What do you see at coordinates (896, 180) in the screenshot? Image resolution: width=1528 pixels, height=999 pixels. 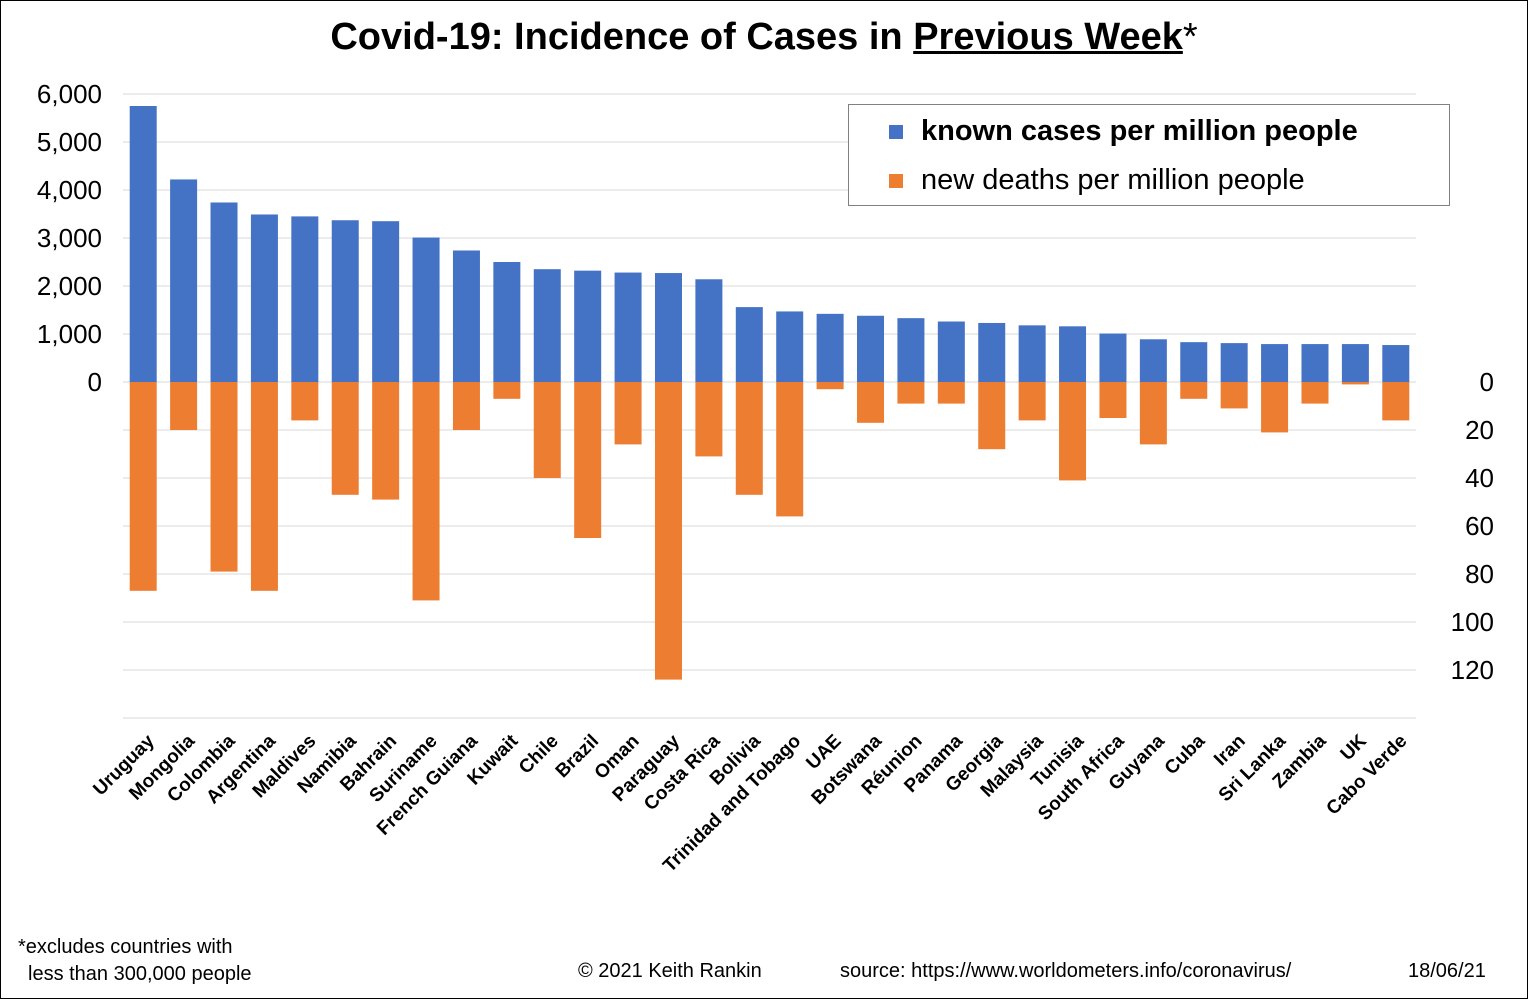 I see `legend-swatch-deaths` at bounding box center [896, 180].